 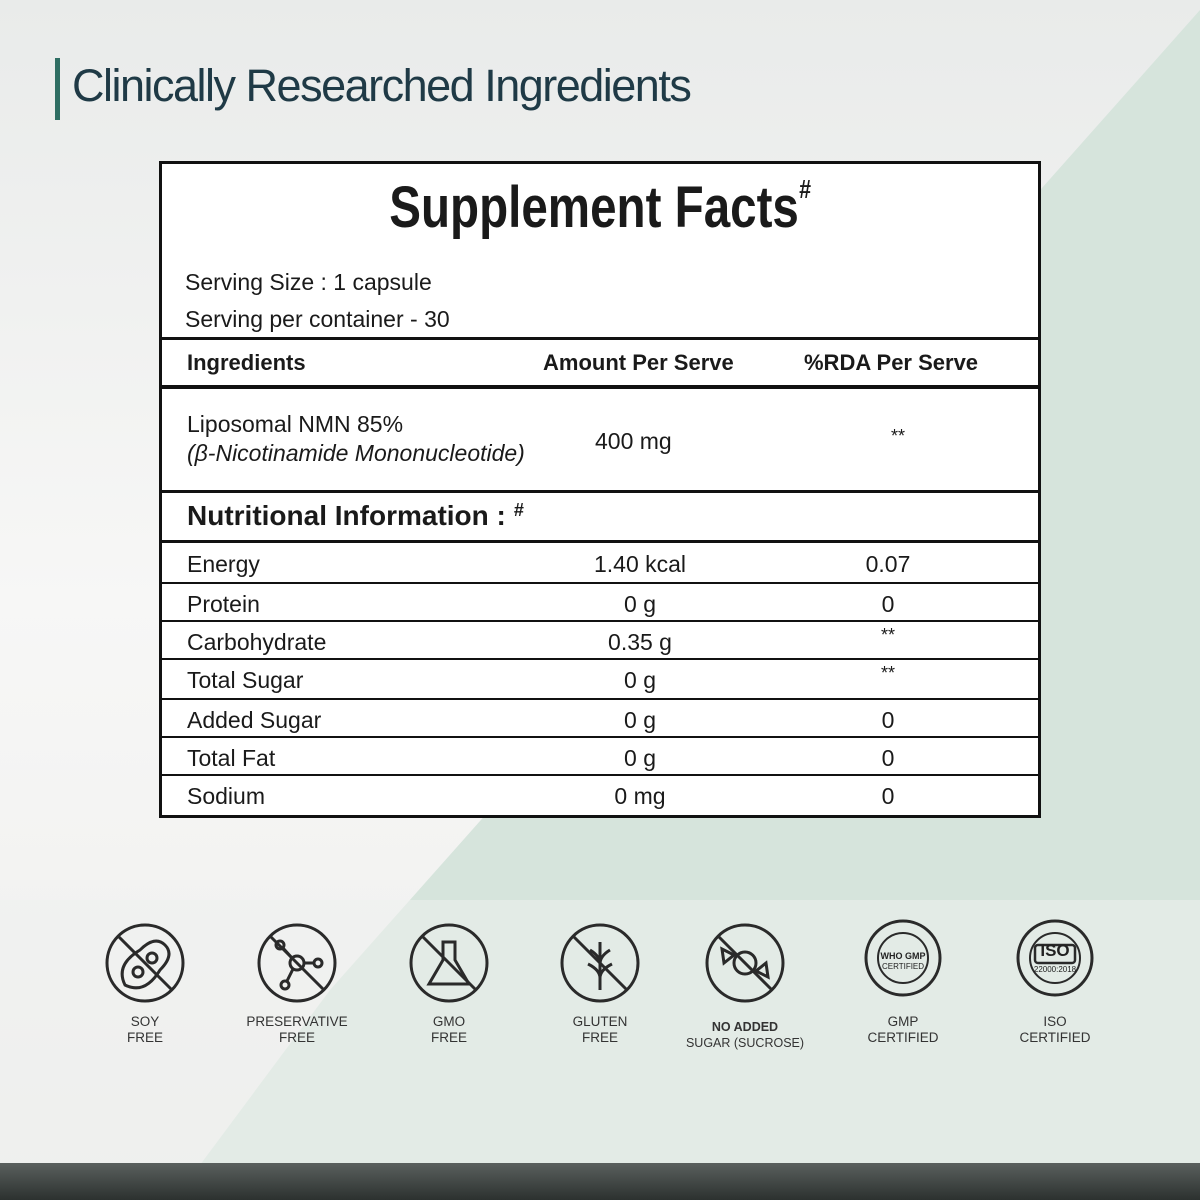 What do you see at coordinates (745, 1043) in the screenshot?
I see `badge-line: SUGAR (SUCROSE)` at bounding box center [745, 1043].